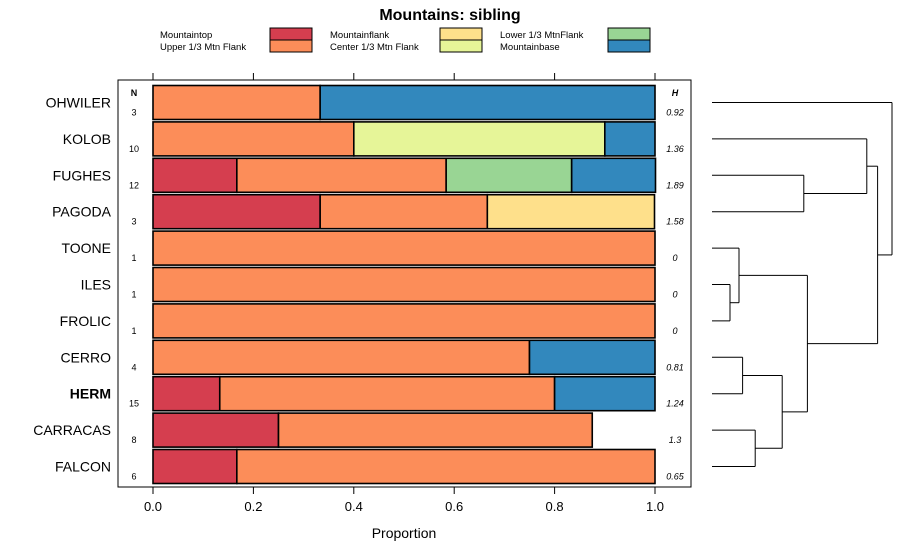 This screenshot has width=900, height=560. I want to click on row-label: CARRACAS, so click(72, 430).